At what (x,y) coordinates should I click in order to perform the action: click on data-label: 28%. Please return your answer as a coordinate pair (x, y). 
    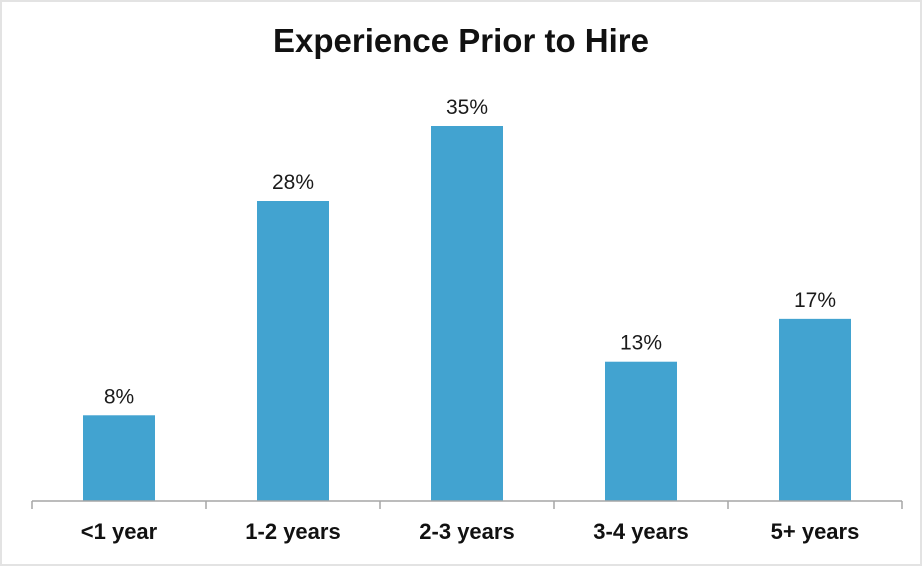
    Looking at the image, I should click on (293, 182).